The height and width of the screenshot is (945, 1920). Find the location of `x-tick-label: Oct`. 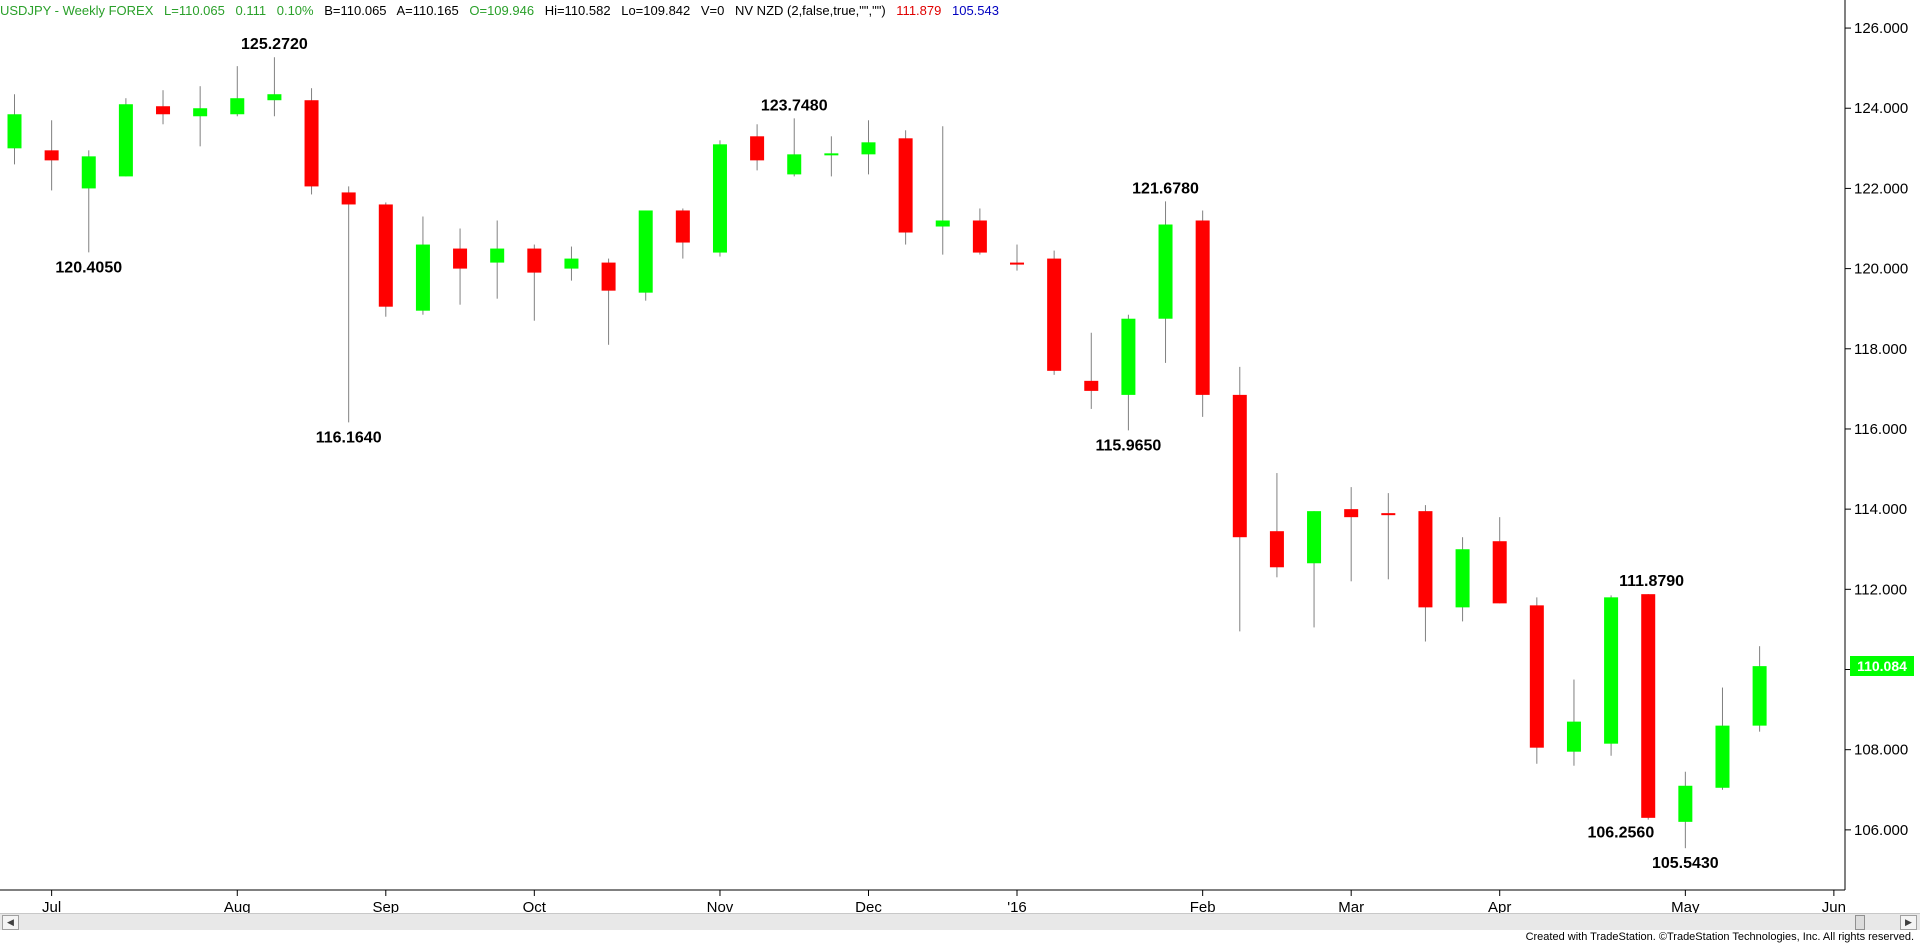

x-tick-label: Oct is located at coordinates (535, 907).